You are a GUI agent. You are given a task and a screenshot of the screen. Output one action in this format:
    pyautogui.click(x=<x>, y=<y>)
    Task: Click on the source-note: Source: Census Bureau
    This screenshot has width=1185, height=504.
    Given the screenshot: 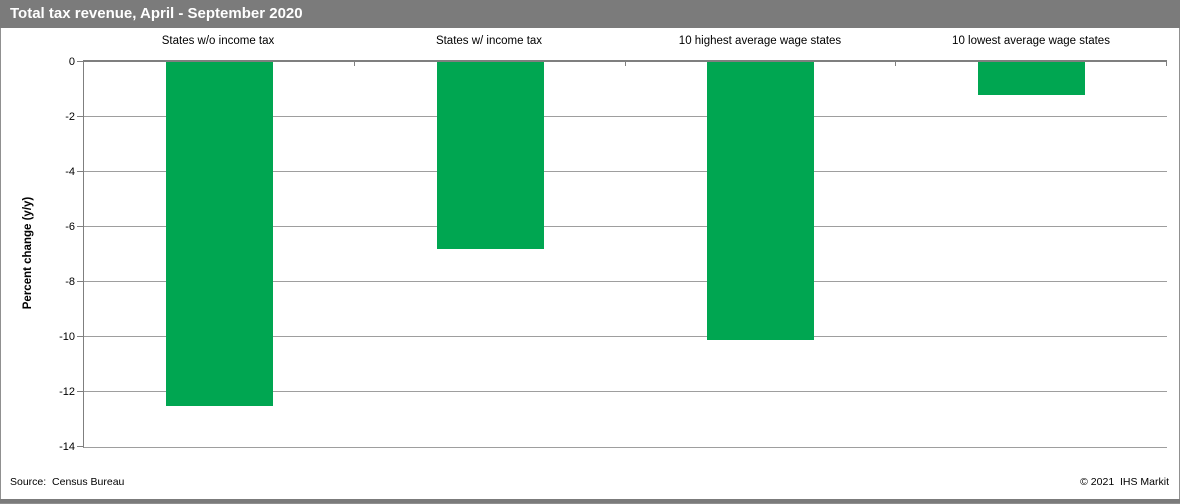 What is the action you would take?
    pyautogui.click(x=67, y=482)
    